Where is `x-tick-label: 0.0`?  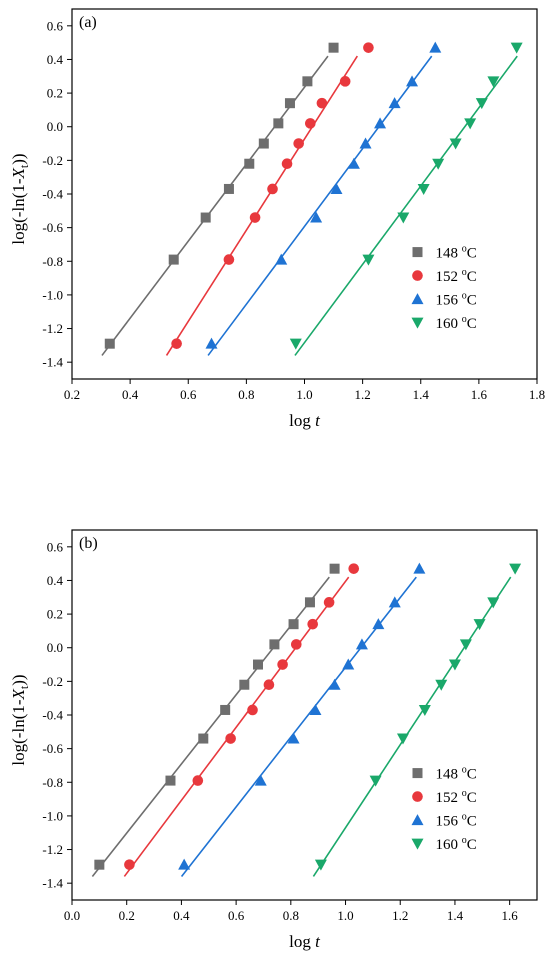 x-tick-label: 0.0 is located at coordinates (72, 915).